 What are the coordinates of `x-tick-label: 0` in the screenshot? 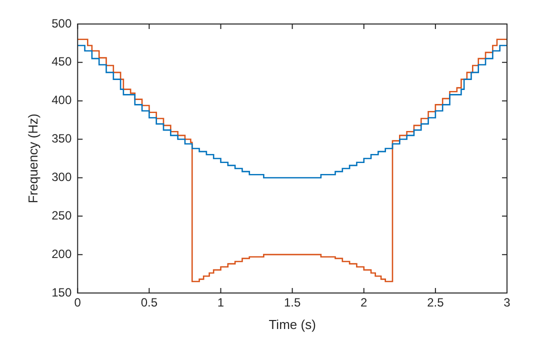 It's located at (78, 303).